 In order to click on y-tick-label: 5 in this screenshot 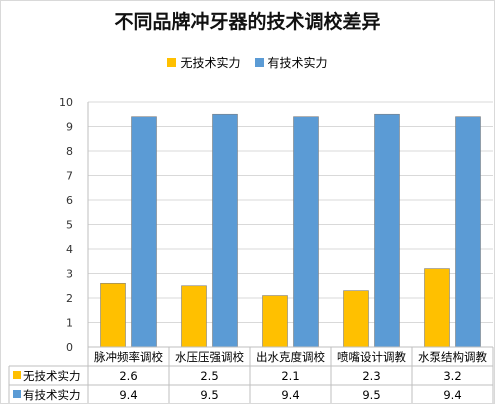, I will do `click(69, 225)`.